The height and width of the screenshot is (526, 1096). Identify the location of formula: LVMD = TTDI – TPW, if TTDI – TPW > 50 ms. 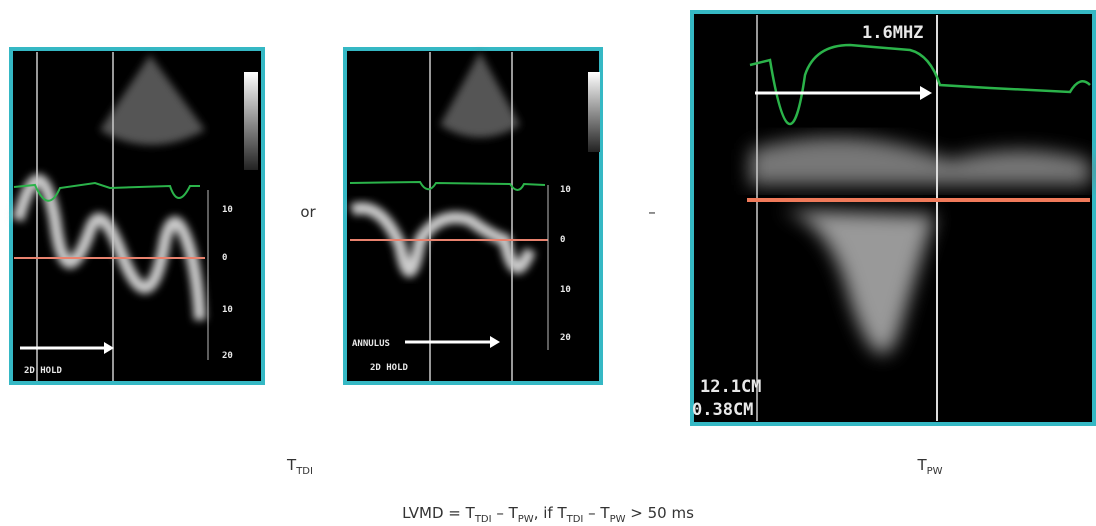
(548, 514).